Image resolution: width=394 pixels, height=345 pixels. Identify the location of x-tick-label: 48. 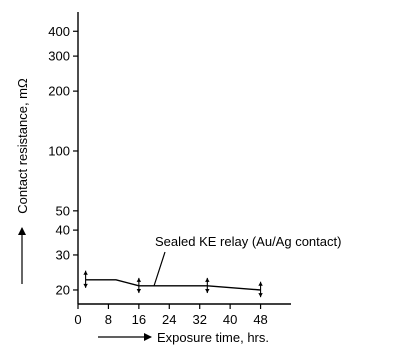
(260, 319).